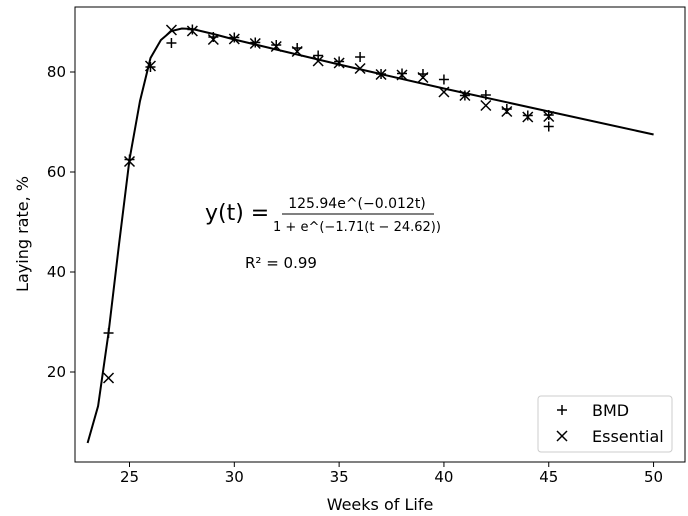  I want to click on equation-denominator: 1 + e^(−1.71(t − 24.62)), so click(357, 227).